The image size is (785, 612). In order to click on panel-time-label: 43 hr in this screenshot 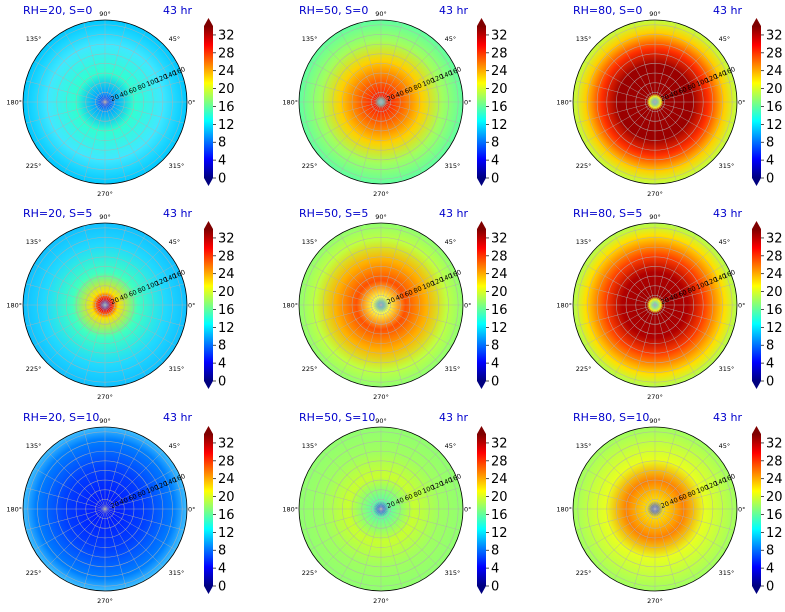, I will do `click(177, 417)`.